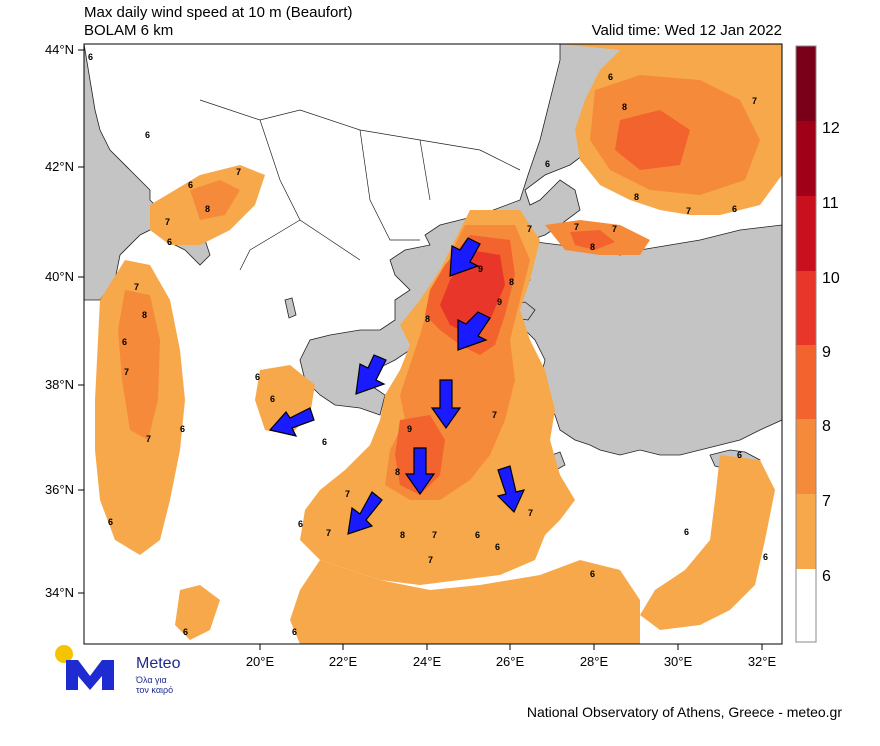 The width and height of the screenshot is (880, 746). What do you see at coordinates (831, 278) in the screenshot?
I see `colorbar-label: 10` at bounding box center [831, 278].